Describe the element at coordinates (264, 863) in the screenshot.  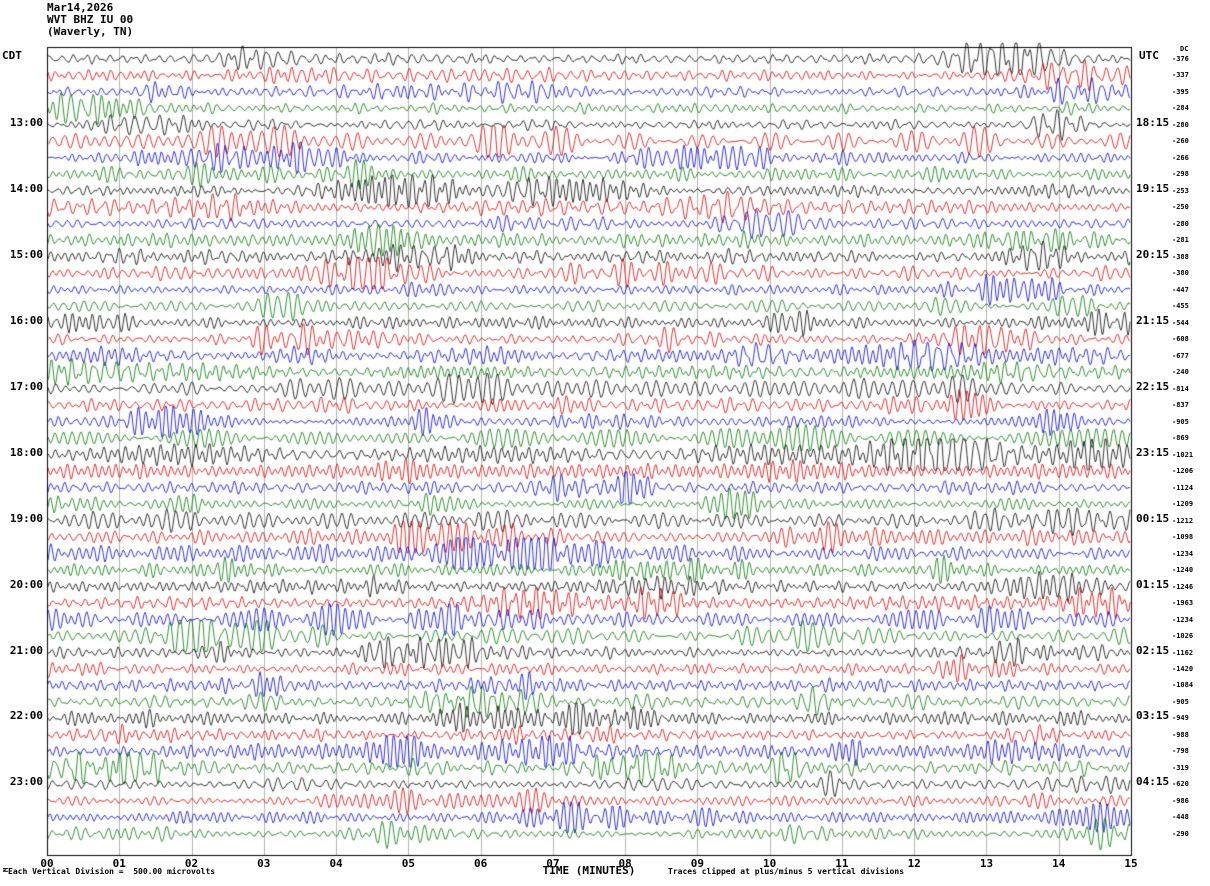
I see `x-tick-label: 03` at that location.